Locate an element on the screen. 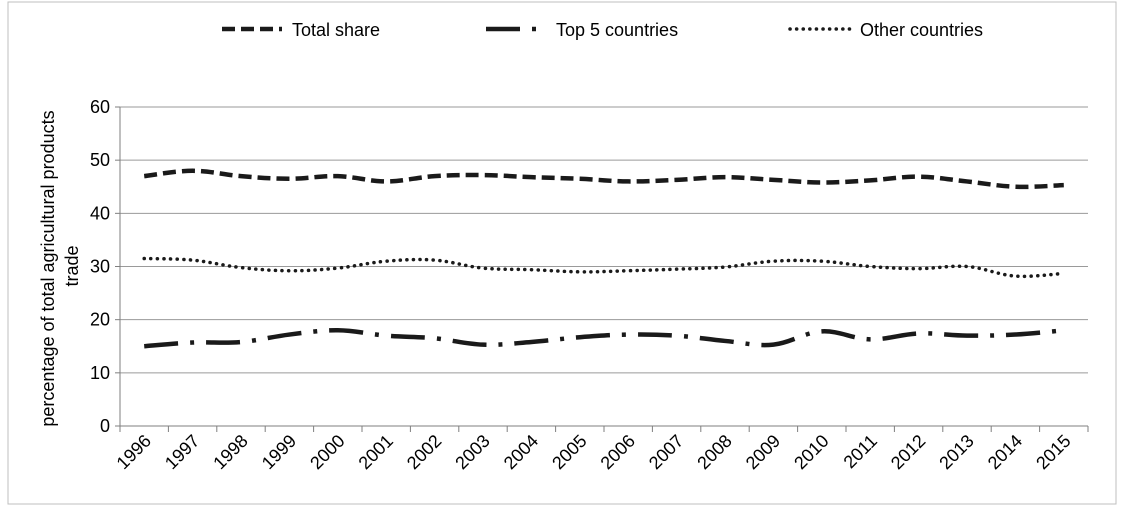 The image size is (1123, 508). y-tick-label: 0 is located at coordinates (105, 426).